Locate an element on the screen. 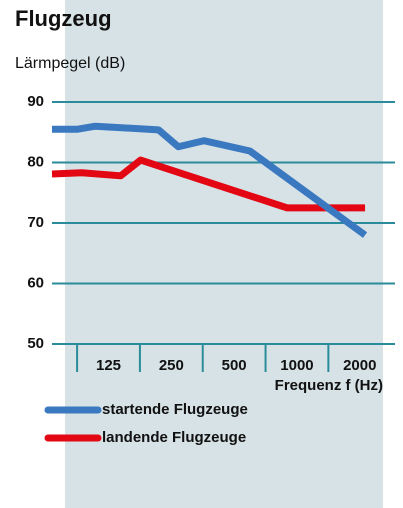 The width and height of the screenshot is (403, 508). y-tick-label: 90 is located at coordinates (35, 101).